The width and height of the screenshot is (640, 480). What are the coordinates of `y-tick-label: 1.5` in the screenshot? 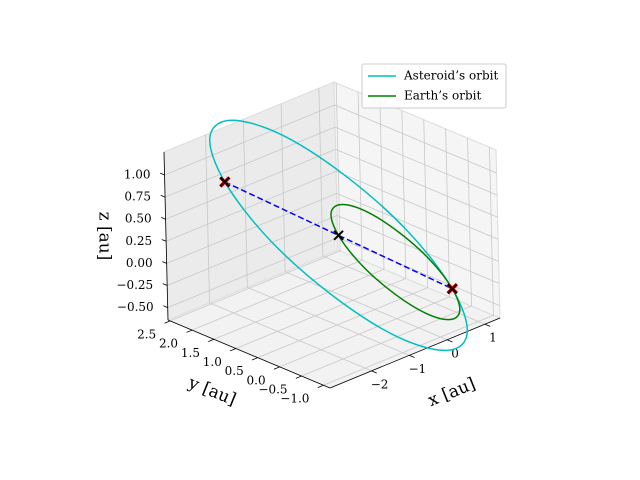 It's located at (190, 353).